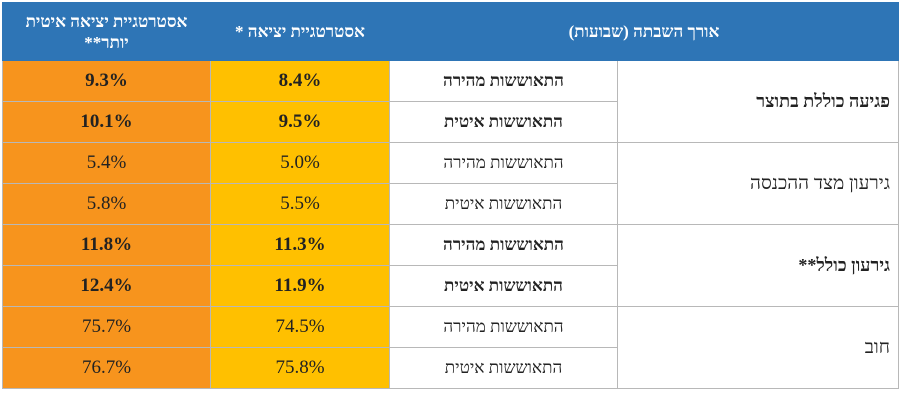  What do you see at coordinates (300, 163) in the screenshot?
I see `production-value: 5.0%` at bounding box center [300, 163].